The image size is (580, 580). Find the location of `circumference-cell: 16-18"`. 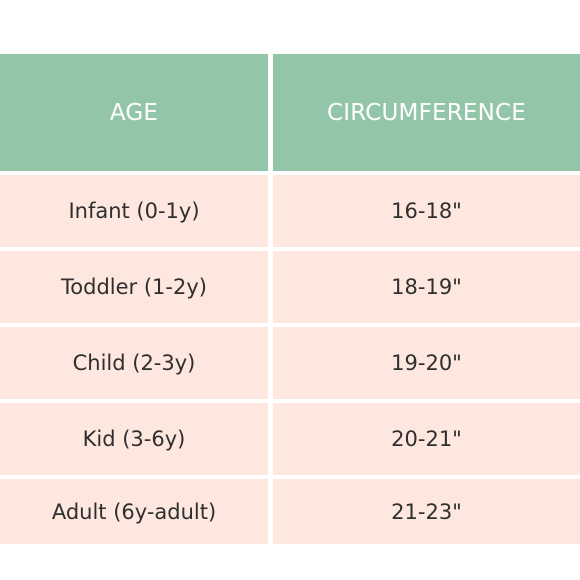

circumference-cell: 16-18" is located at coordinates (426, 211).